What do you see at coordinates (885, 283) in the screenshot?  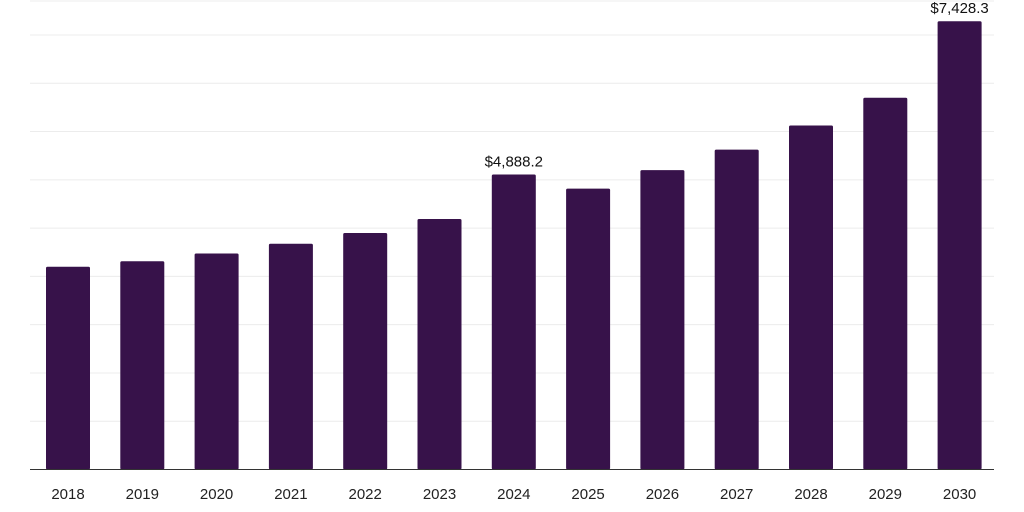 I see `bar-2029` at bounding box center [885, 283].